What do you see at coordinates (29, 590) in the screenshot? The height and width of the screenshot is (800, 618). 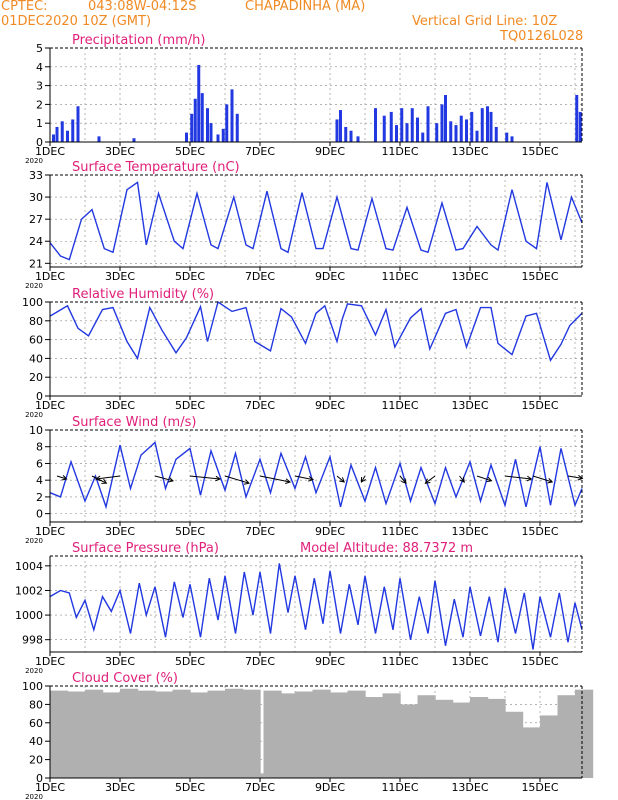 I see `y-tick-label: 1002` at bounding box center [29, 590].